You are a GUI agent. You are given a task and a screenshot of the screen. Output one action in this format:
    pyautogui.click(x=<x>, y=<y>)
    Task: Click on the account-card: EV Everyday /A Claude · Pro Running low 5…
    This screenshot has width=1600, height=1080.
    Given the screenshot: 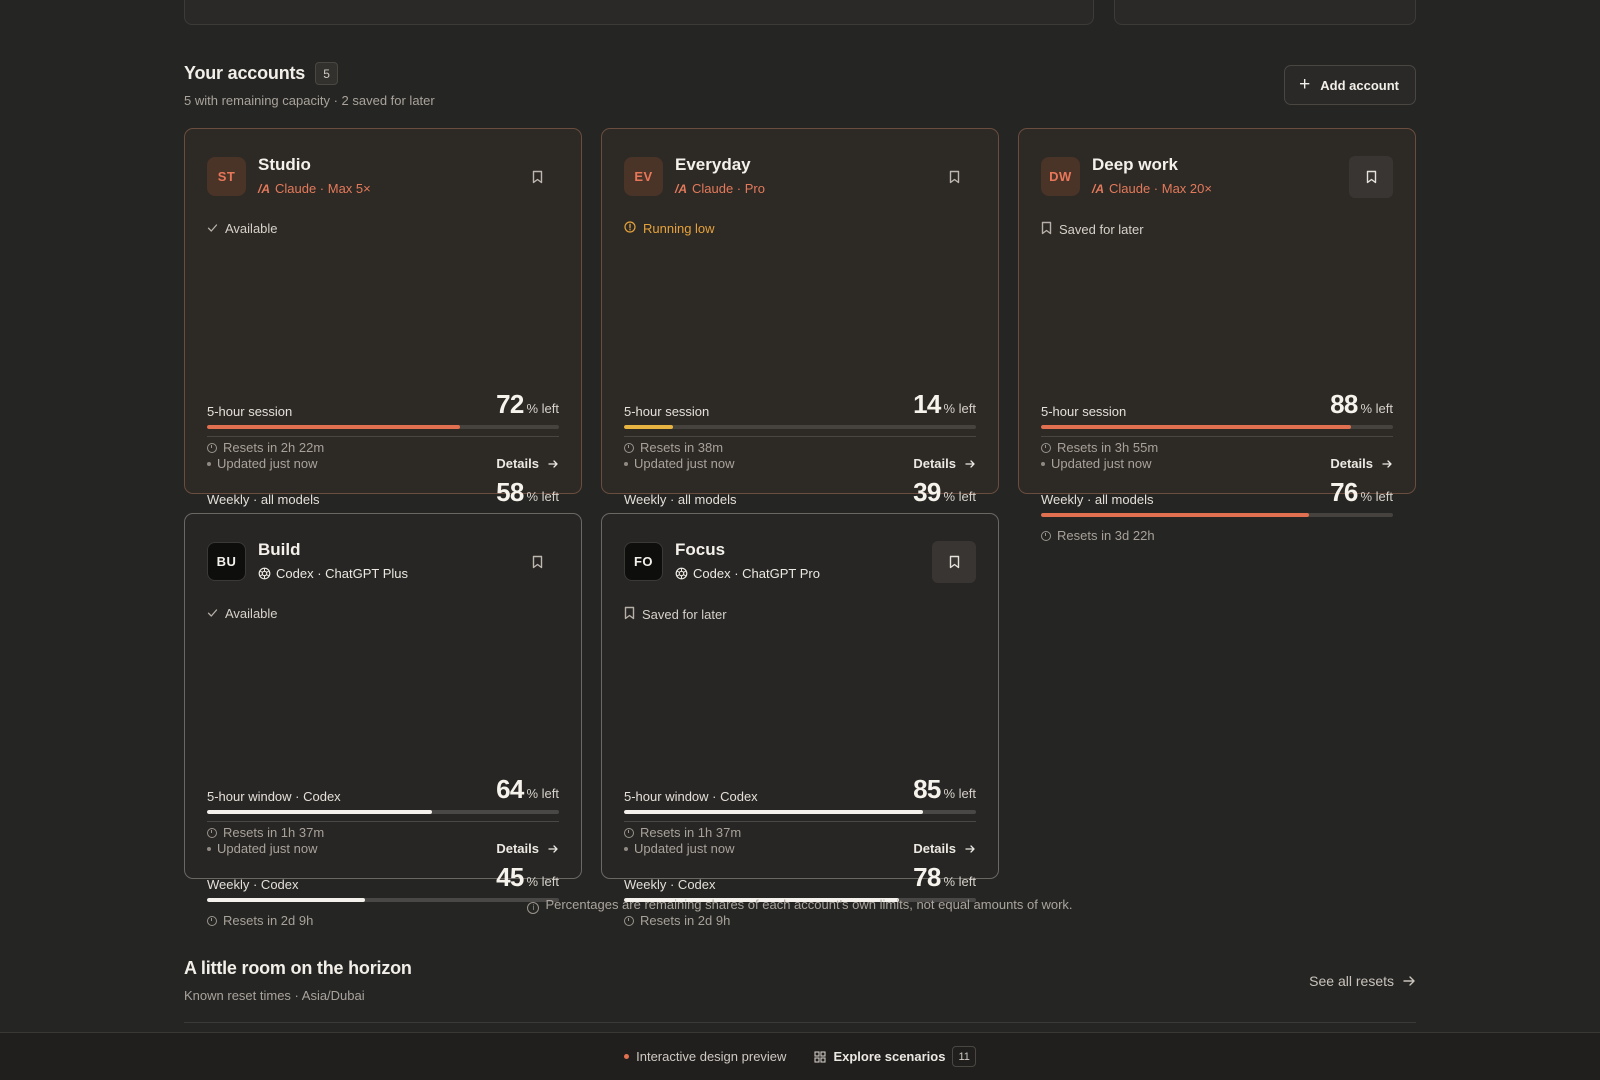 What is the action you would take?
    pyautogui.click(x=800, y=335)
    